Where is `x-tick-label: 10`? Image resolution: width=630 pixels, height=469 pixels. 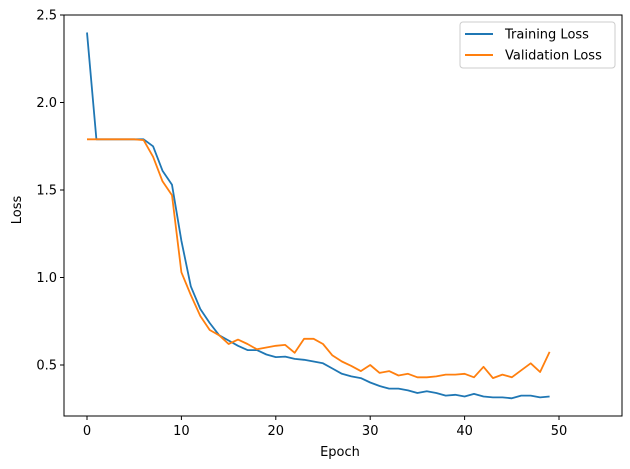 x-tick-label: 10 is located at coordinates (181, 431).